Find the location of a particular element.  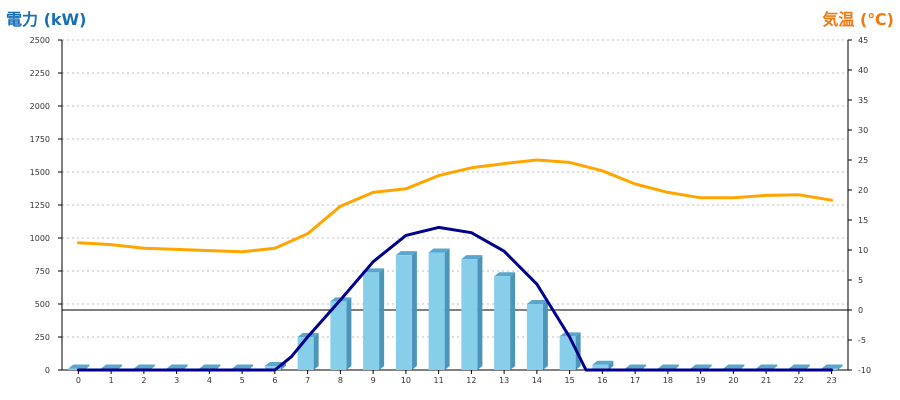

right-tick-label: 35 is located at coordinates (863, 100).